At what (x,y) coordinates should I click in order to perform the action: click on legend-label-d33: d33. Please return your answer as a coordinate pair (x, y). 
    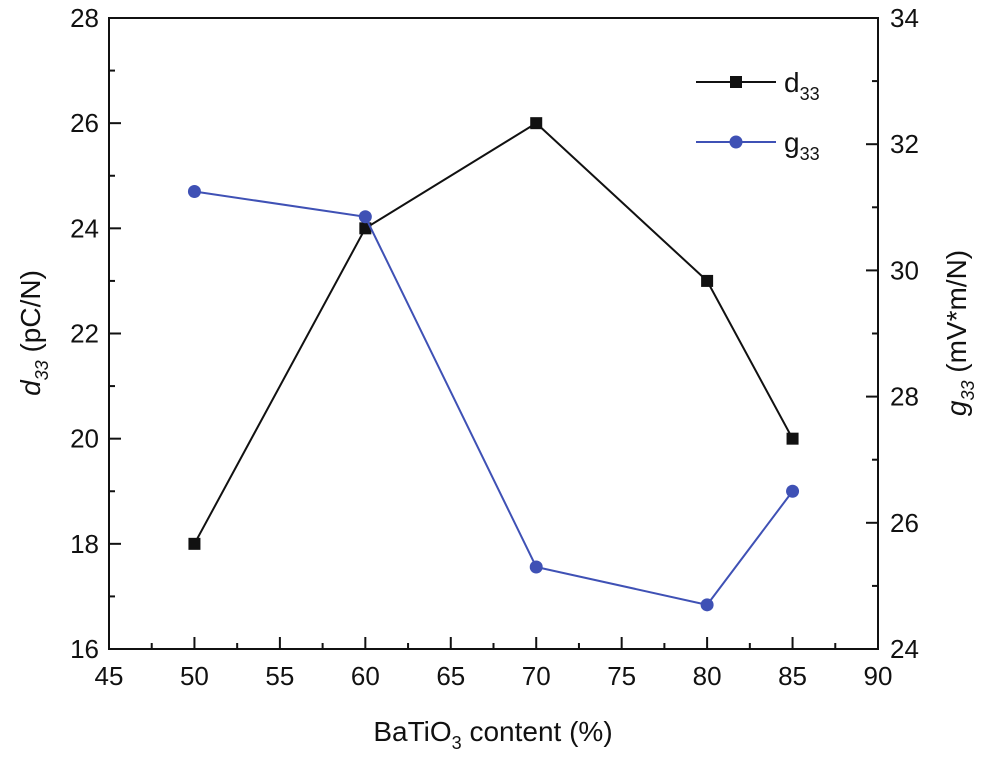
    Looking at the image, I should click on (802, 85).